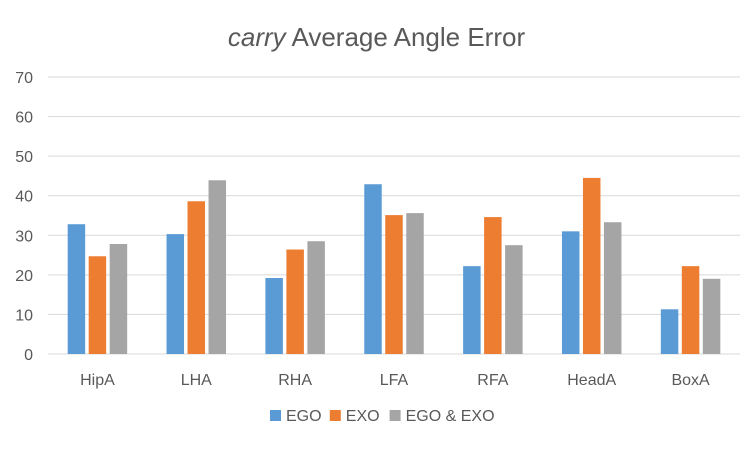  I want to click on legend-swatch-exo, so click(335, 415).